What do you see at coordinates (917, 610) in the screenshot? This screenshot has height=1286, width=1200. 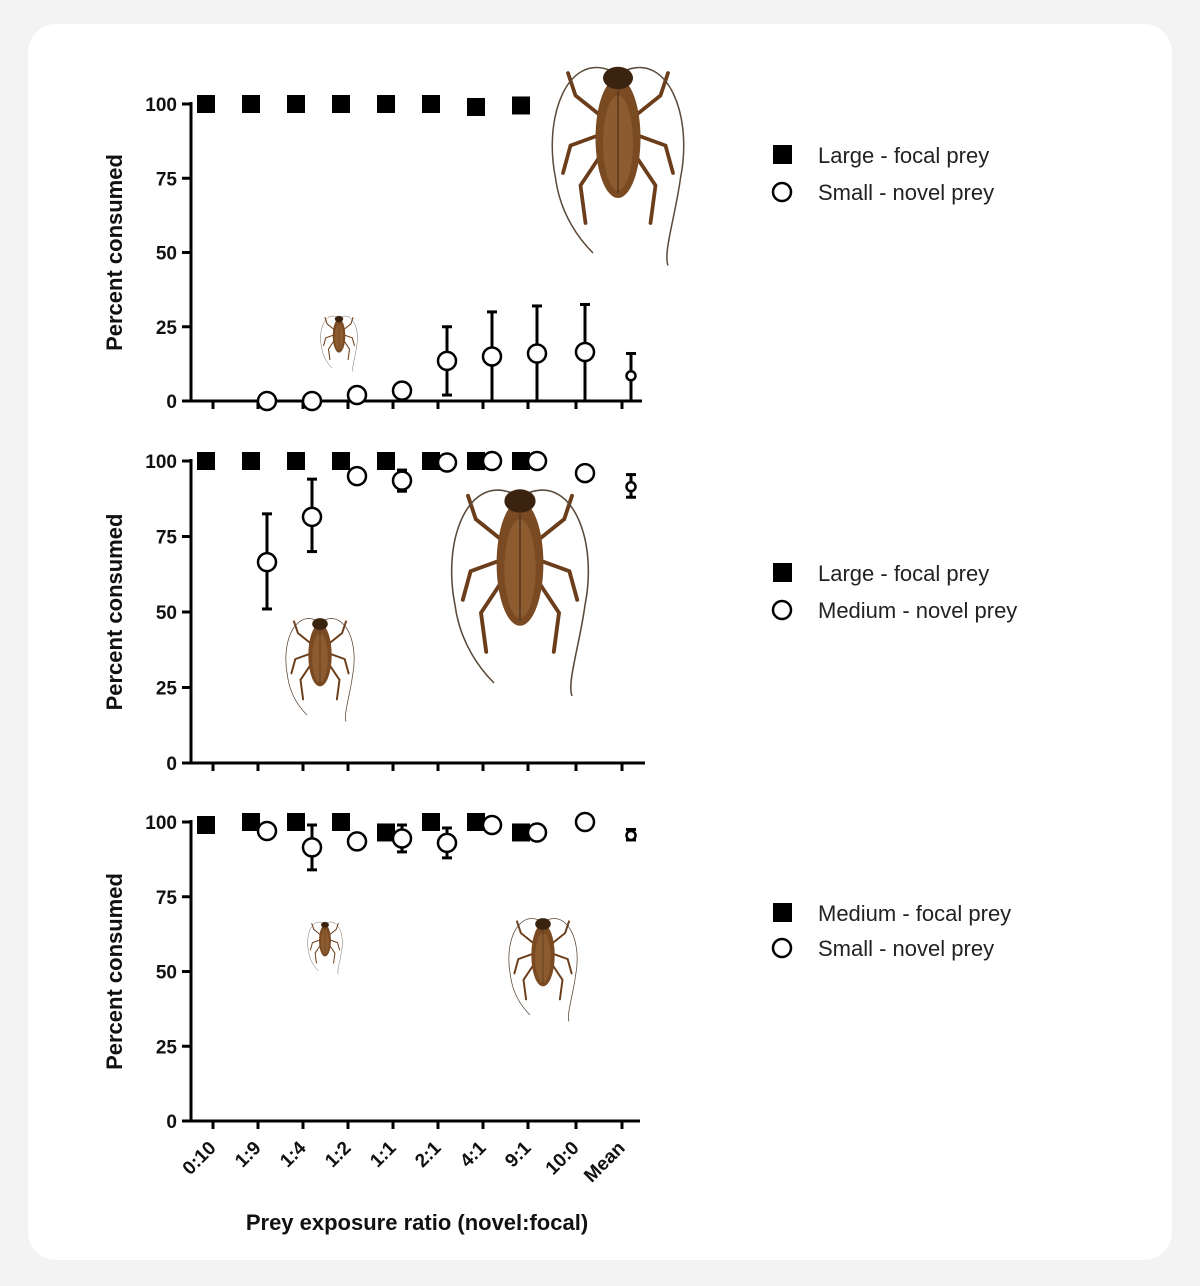 I see `legend-label: Medium - novel prey` at bounding box center [917, 610].